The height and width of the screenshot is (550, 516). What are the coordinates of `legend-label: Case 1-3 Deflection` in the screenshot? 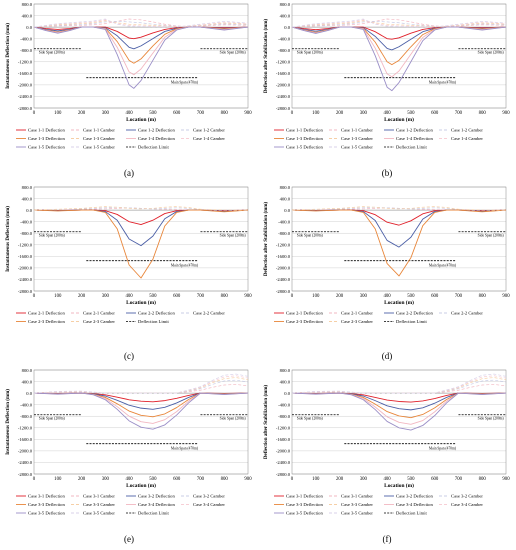 It's located at (46, 138).